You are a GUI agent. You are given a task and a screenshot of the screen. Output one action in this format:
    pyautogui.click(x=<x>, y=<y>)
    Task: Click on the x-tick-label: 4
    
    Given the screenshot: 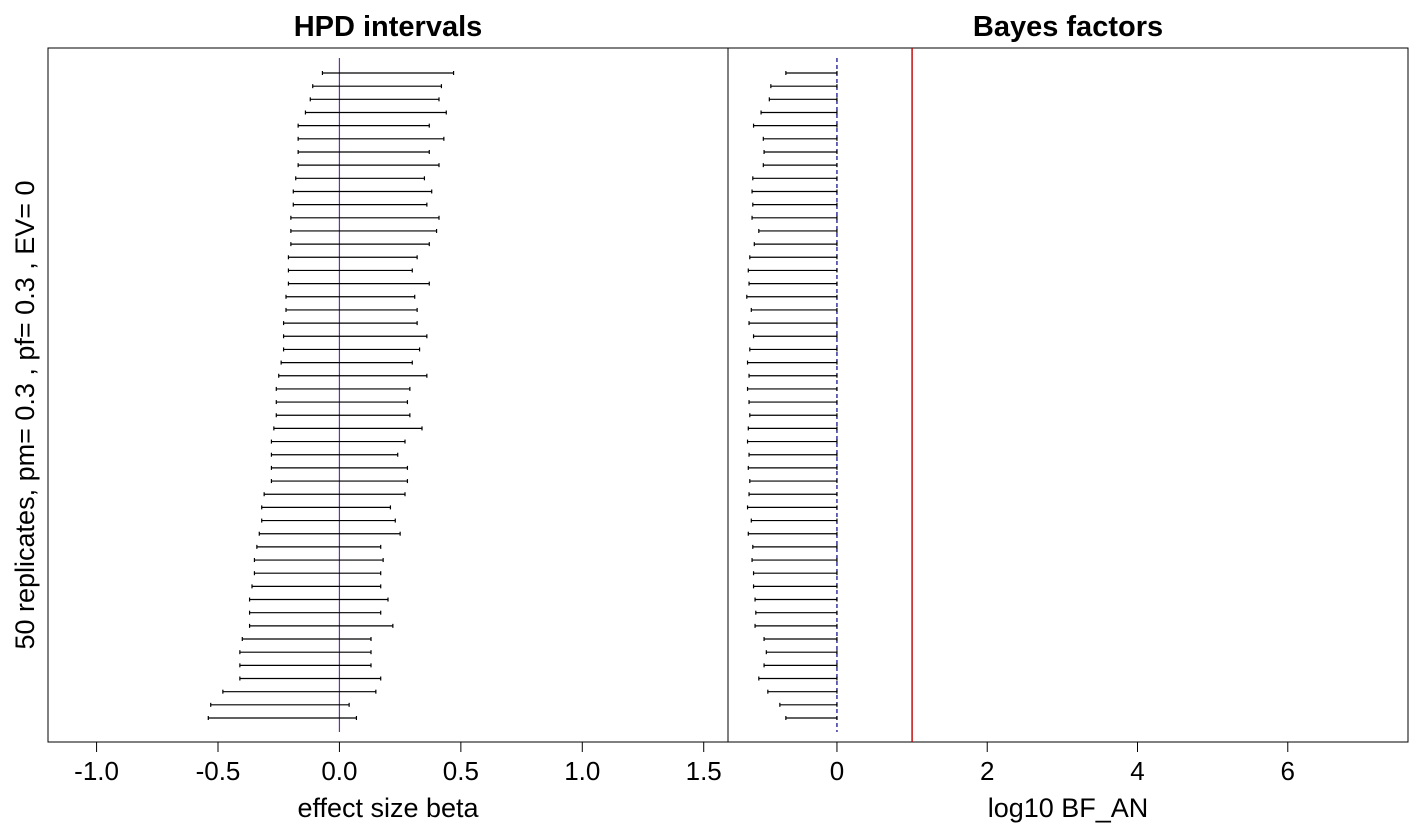 What is the action you would take?
    pyautogui.click(x=1137, y=771)
    